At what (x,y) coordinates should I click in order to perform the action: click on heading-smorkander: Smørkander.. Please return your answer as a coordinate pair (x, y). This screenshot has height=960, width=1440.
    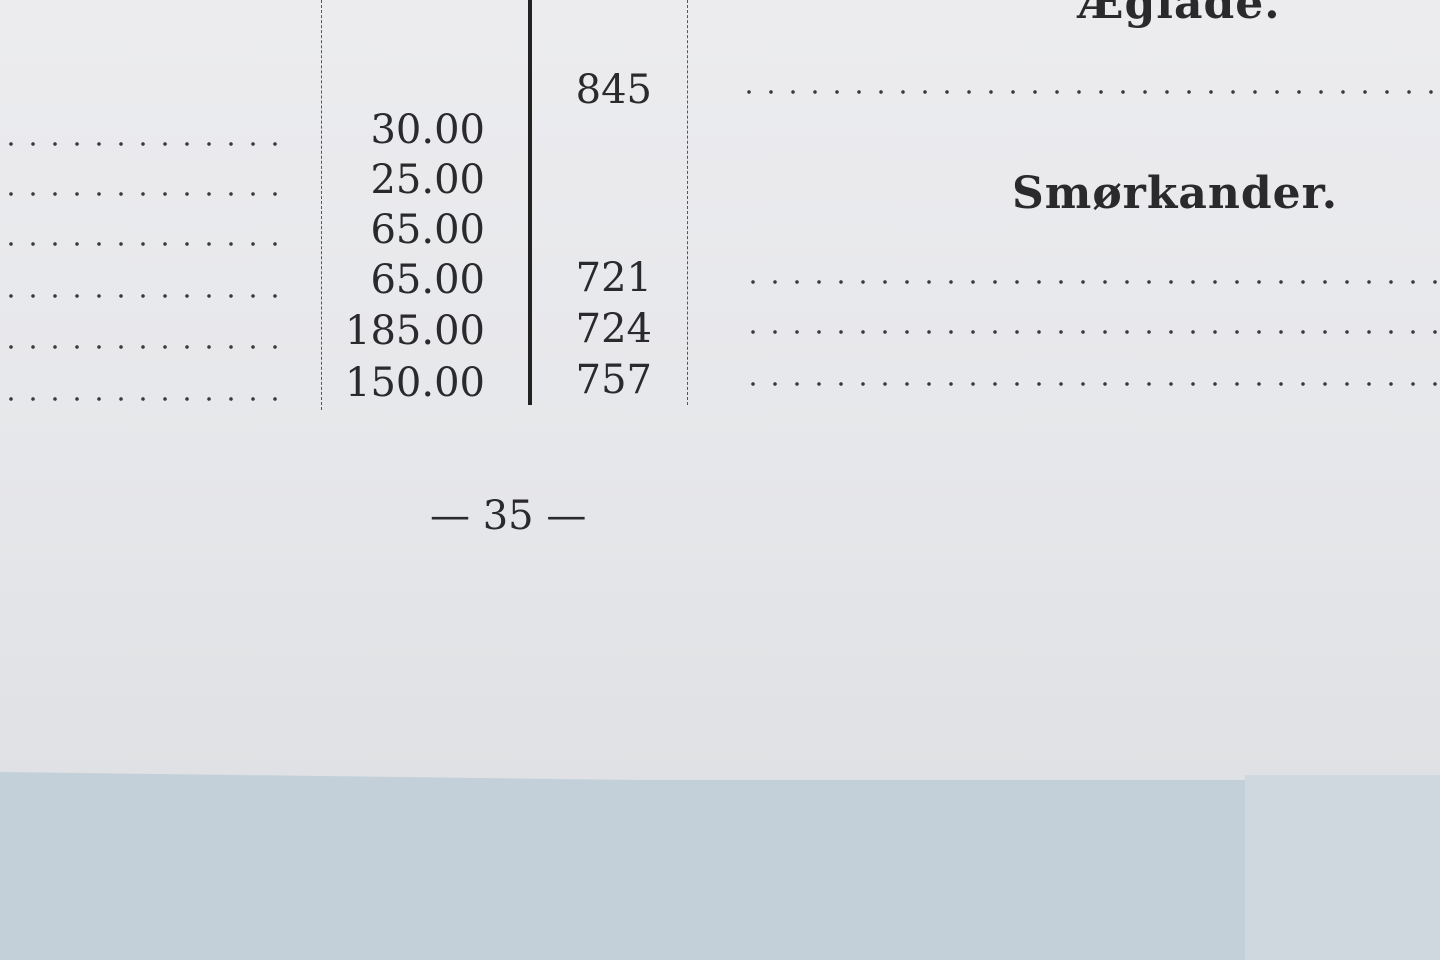
    Looking at the image, I should click on (1175, 193).